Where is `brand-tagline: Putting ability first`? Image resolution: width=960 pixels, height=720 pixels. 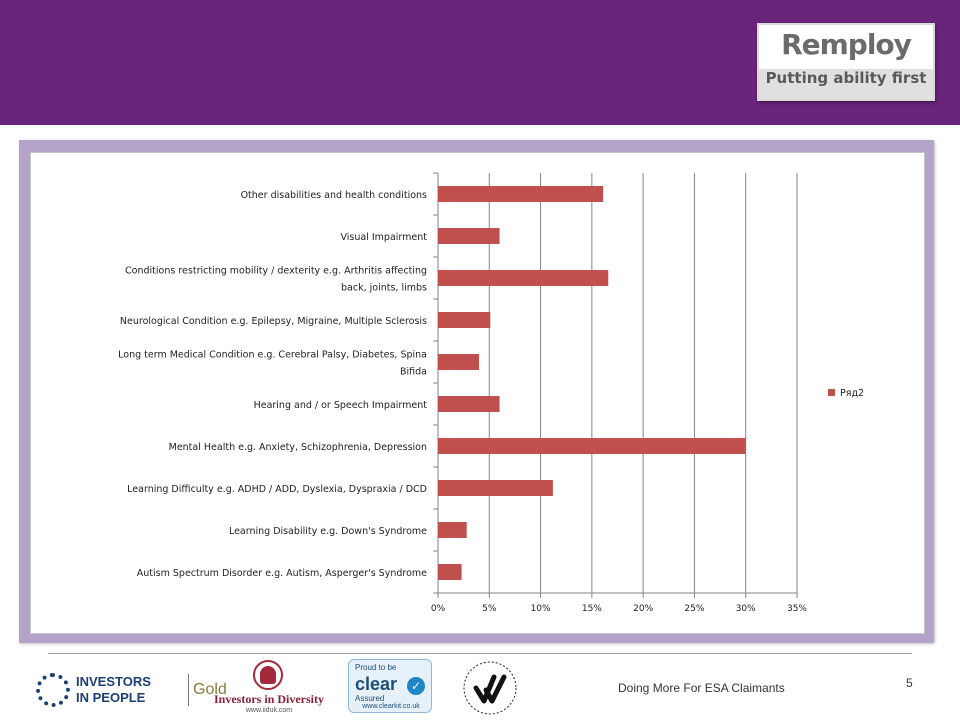
brand-tagline: Putting ability first is located at coordinates (846, 84).